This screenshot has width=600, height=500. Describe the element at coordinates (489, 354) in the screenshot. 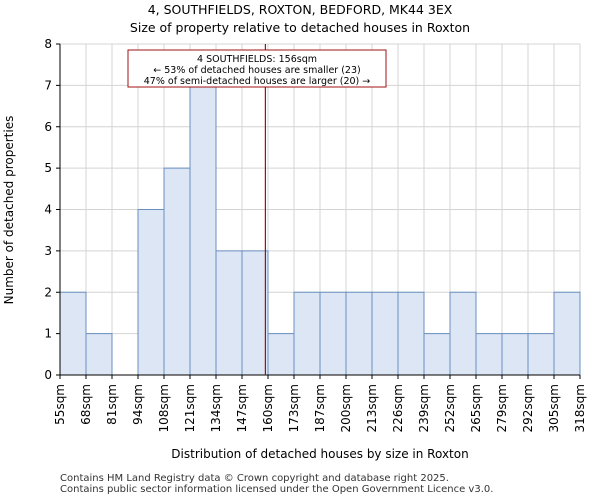

I see `bar-265sqm` at that location.